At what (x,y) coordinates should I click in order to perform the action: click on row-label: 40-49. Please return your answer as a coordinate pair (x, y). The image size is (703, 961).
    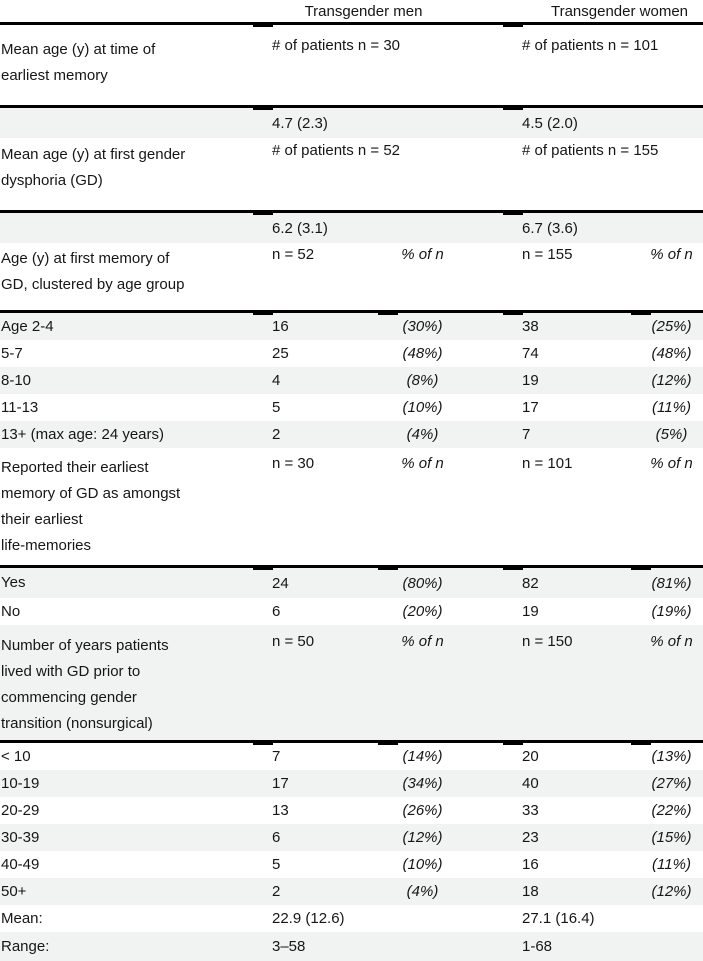
    Looking at the image, I should click on (20, 864).